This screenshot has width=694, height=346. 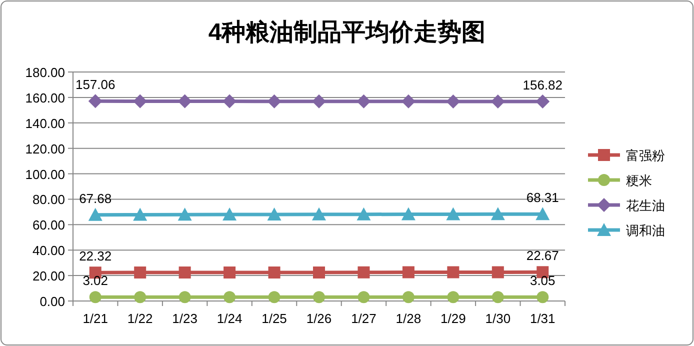 I want to click on data-label: 67.68, so click(x=95, y=198).